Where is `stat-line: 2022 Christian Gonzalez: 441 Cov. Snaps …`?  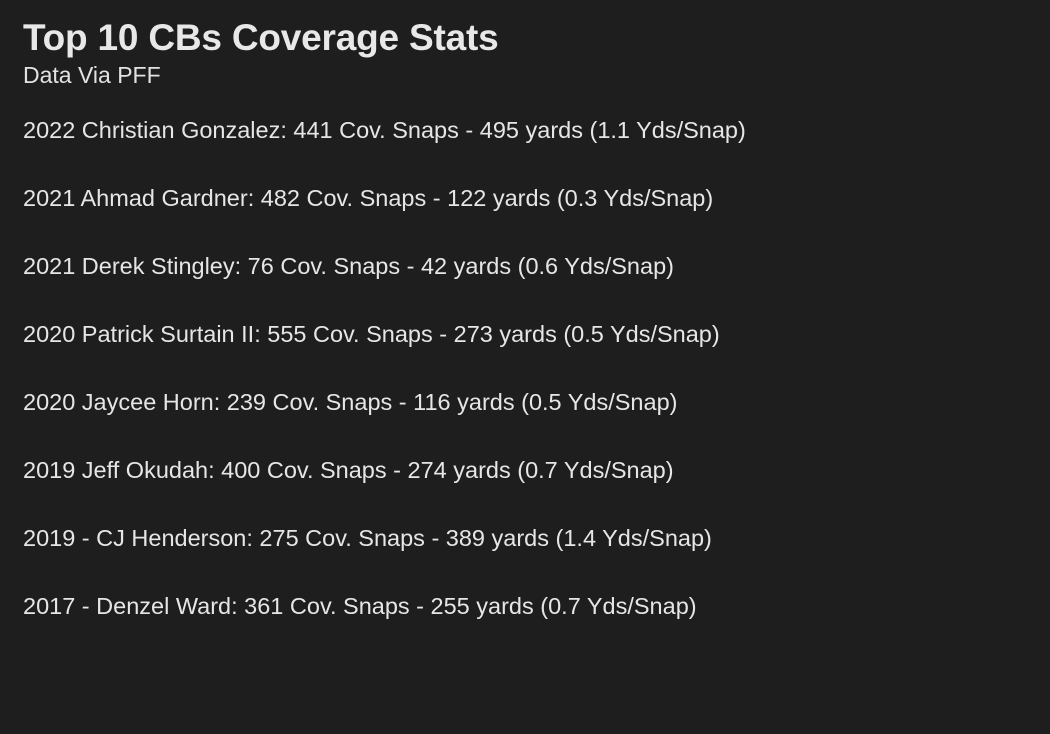
stat-line: 2022 Christian Gonzalez: 441 Cov. Snaps … is located at coordinates (384, 130).